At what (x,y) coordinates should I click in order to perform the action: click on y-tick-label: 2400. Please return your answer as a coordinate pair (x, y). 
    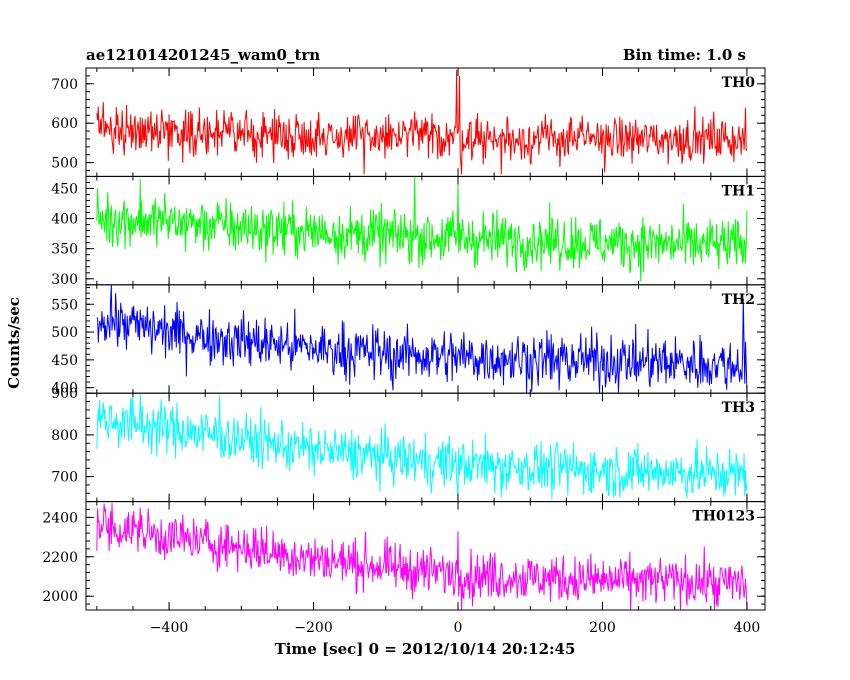
    Looking at the image, I should click on (60, 518).